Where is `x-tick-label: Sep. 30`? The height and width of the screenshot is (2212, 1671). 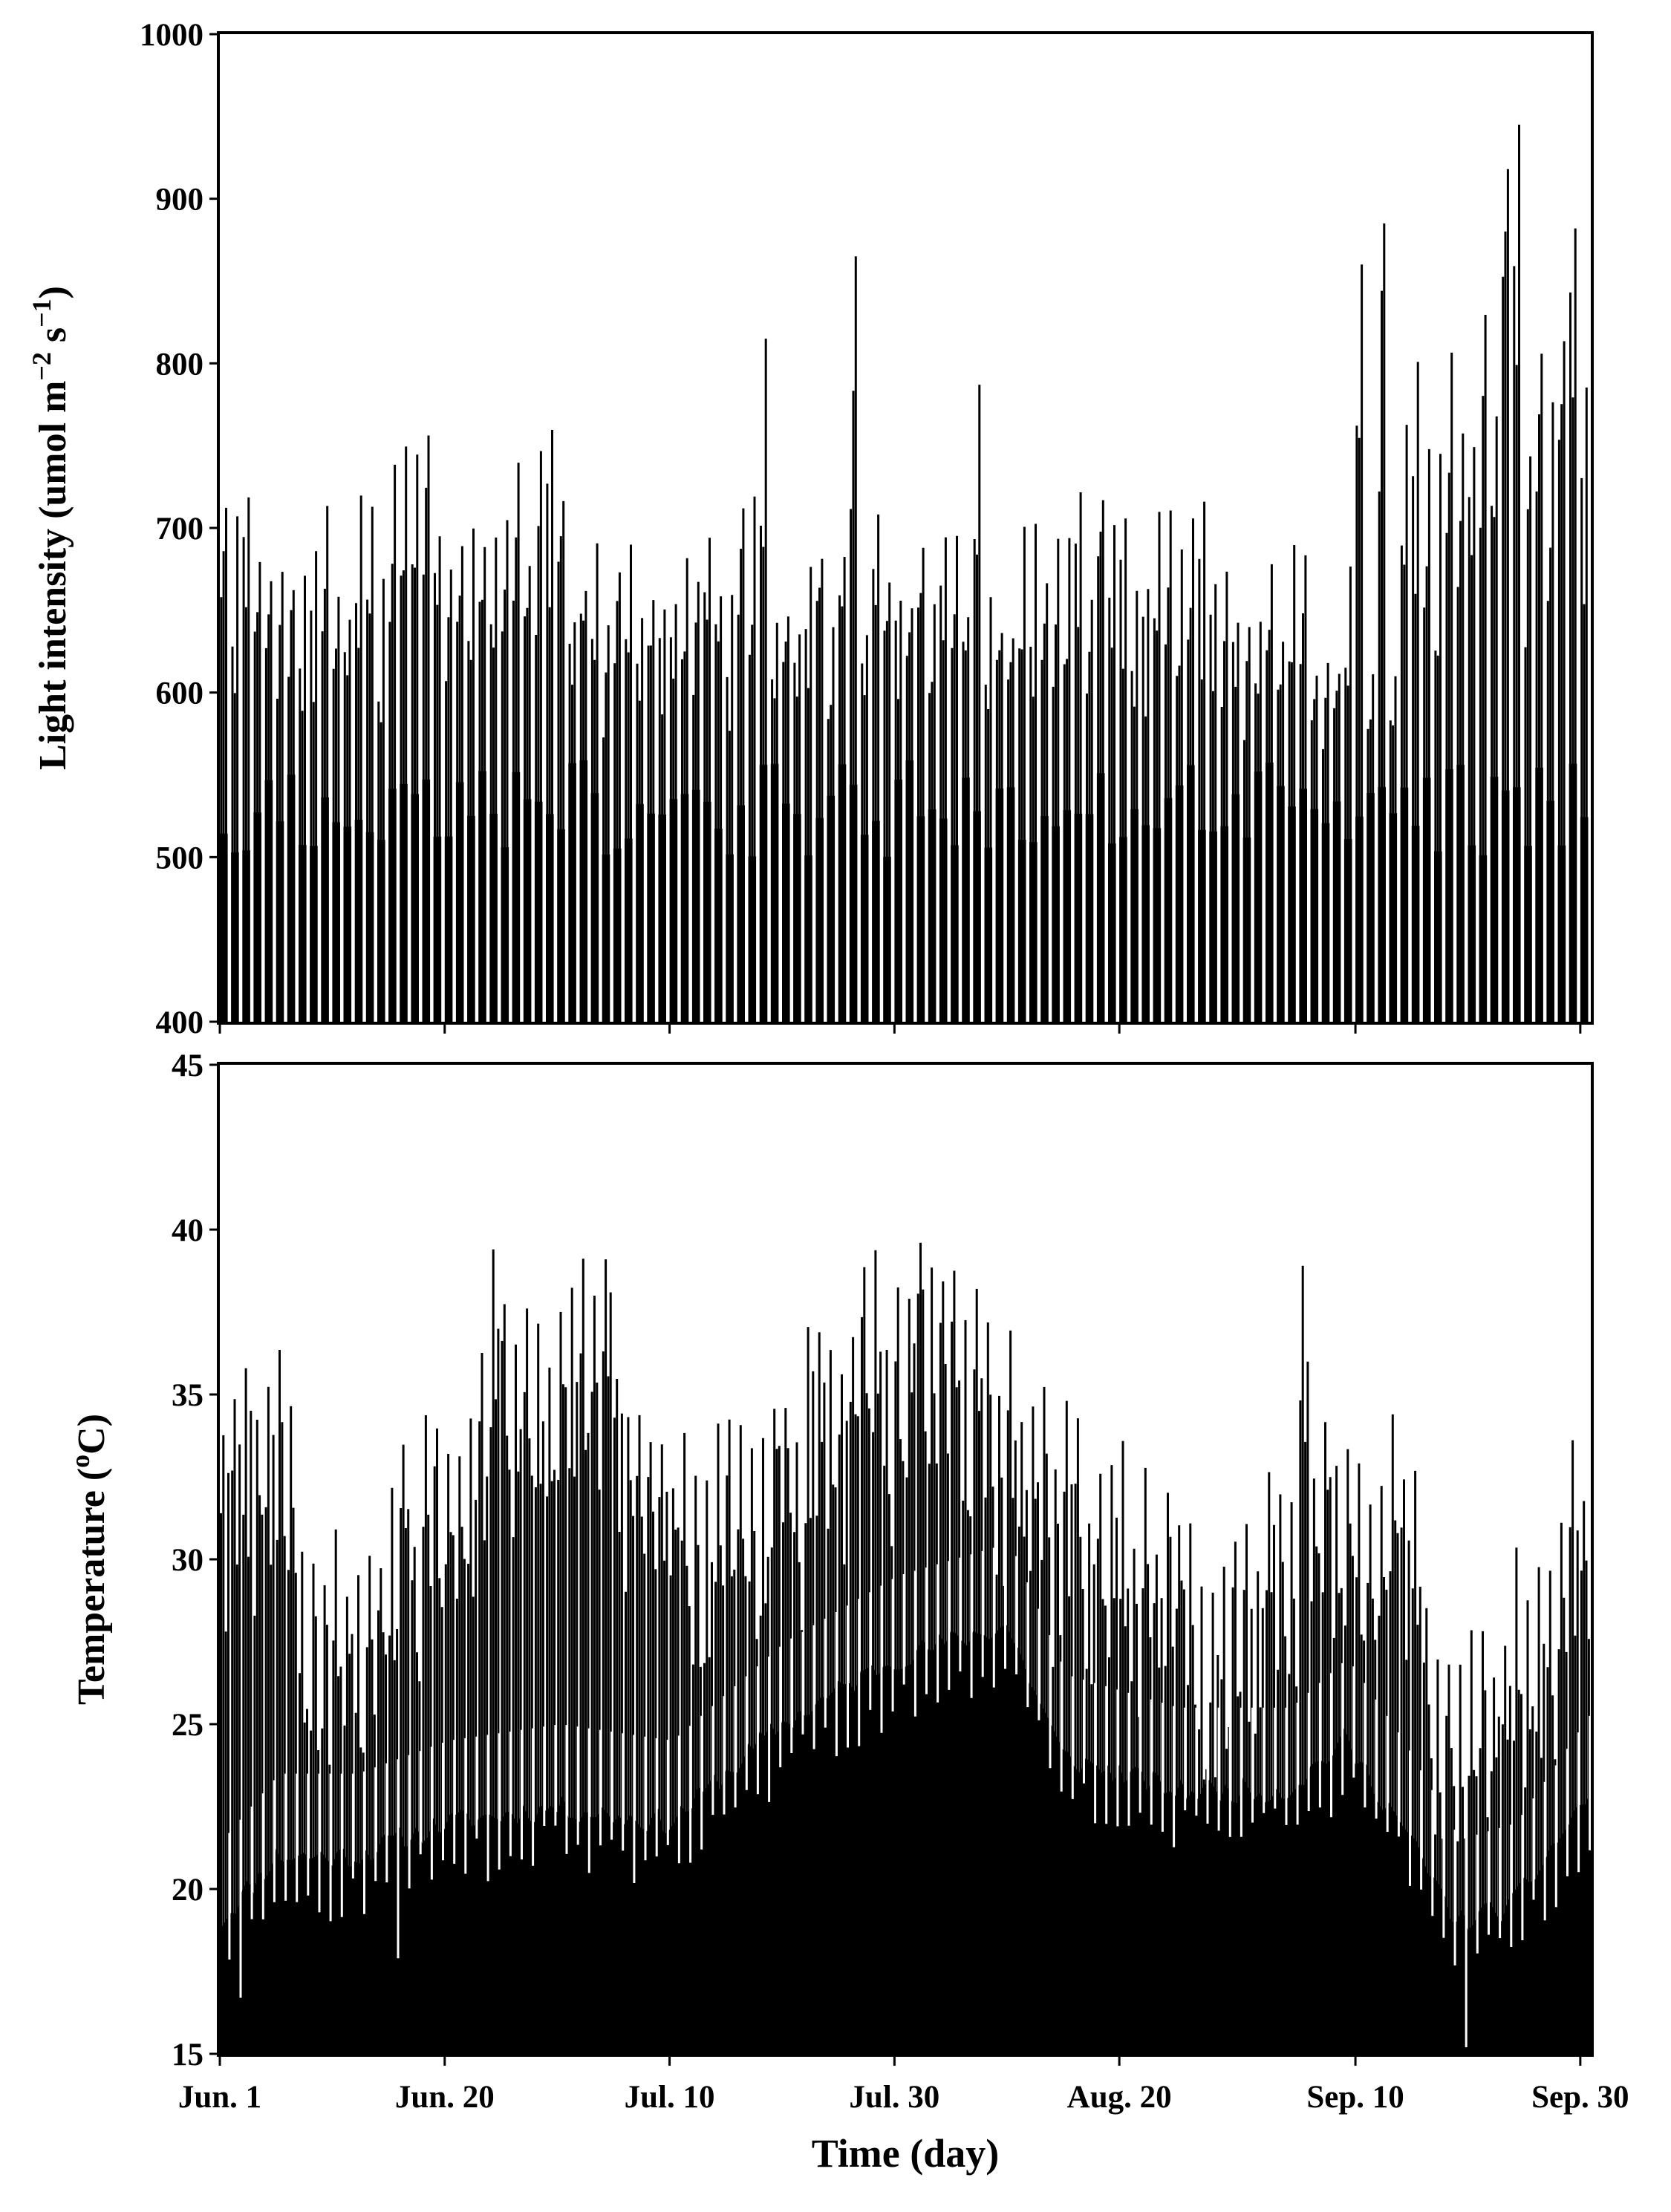 x-tick-label: Sep. 30 is located at coordinates (1580, 2097).